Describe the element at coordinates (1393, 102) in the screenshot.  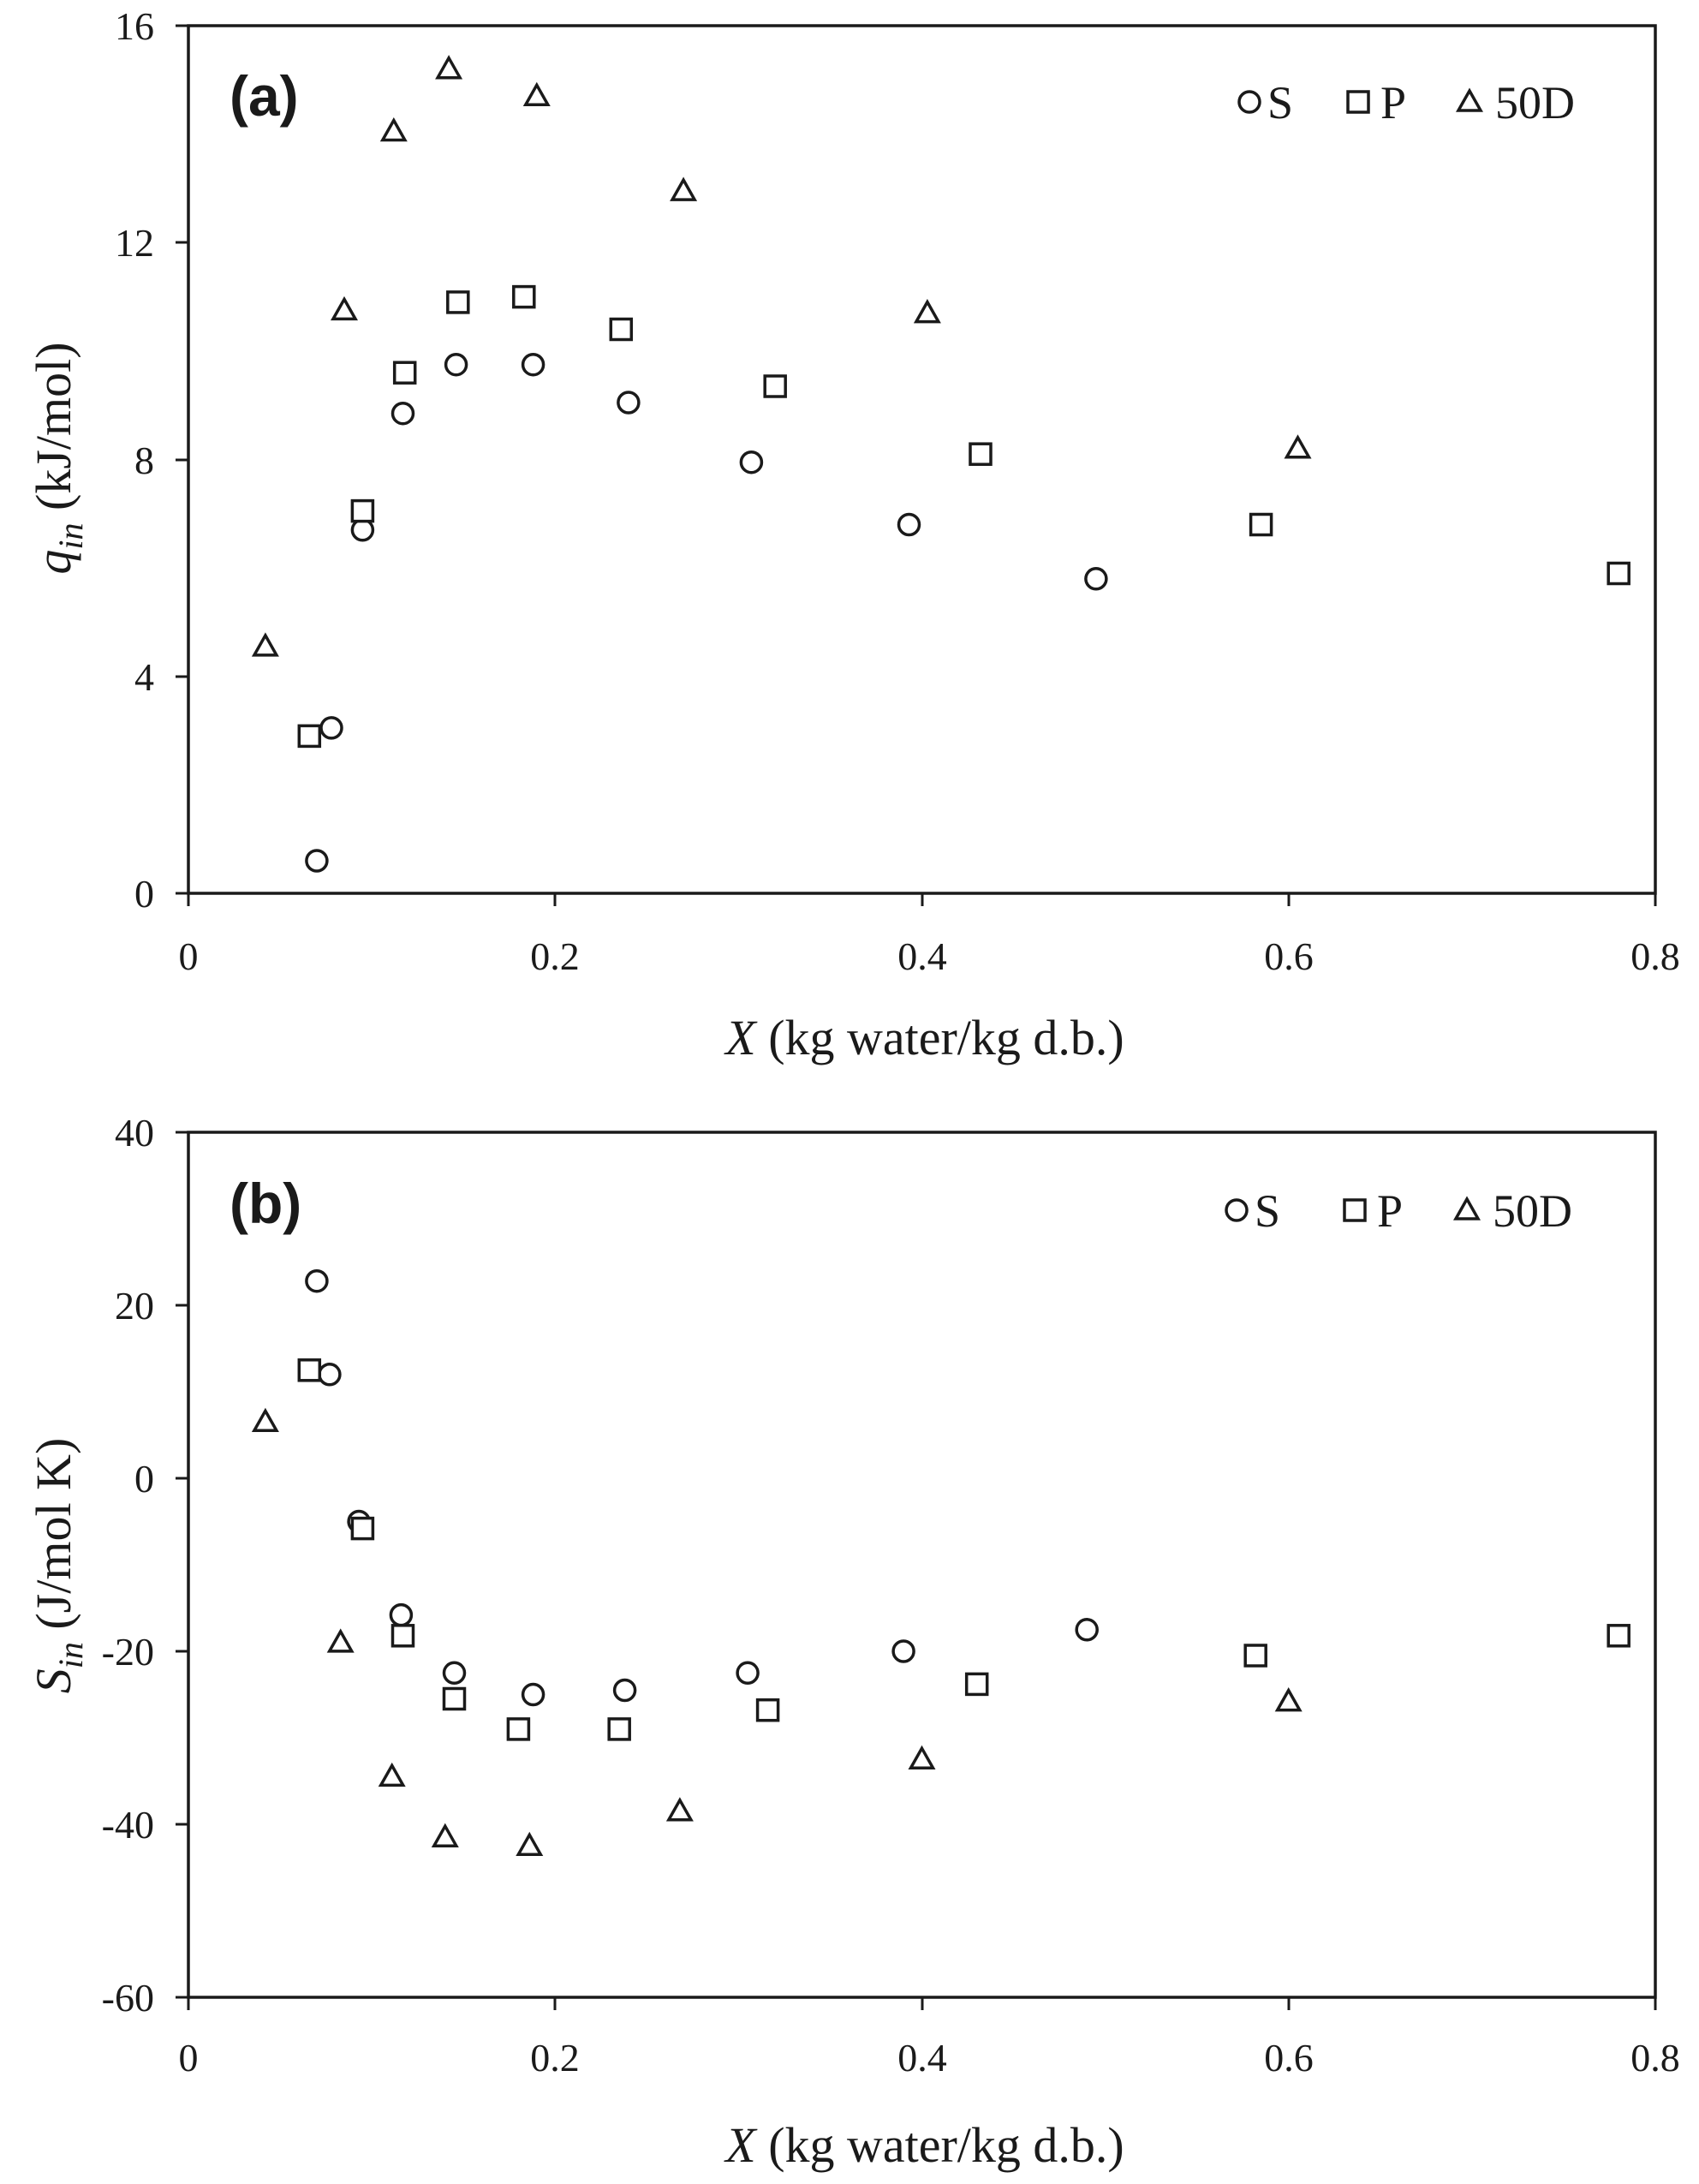
I see `legend-a-p-label: P` at that location.